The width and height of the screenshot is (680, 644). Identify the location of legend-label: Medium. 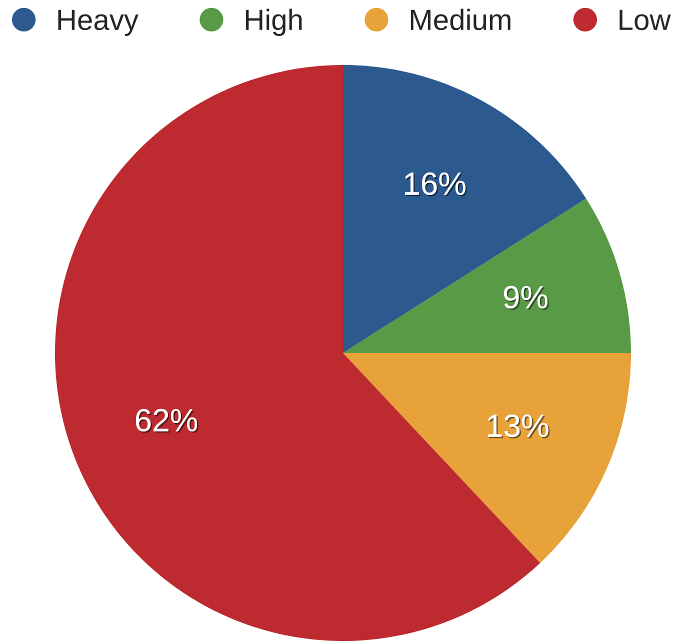
(460, 19).